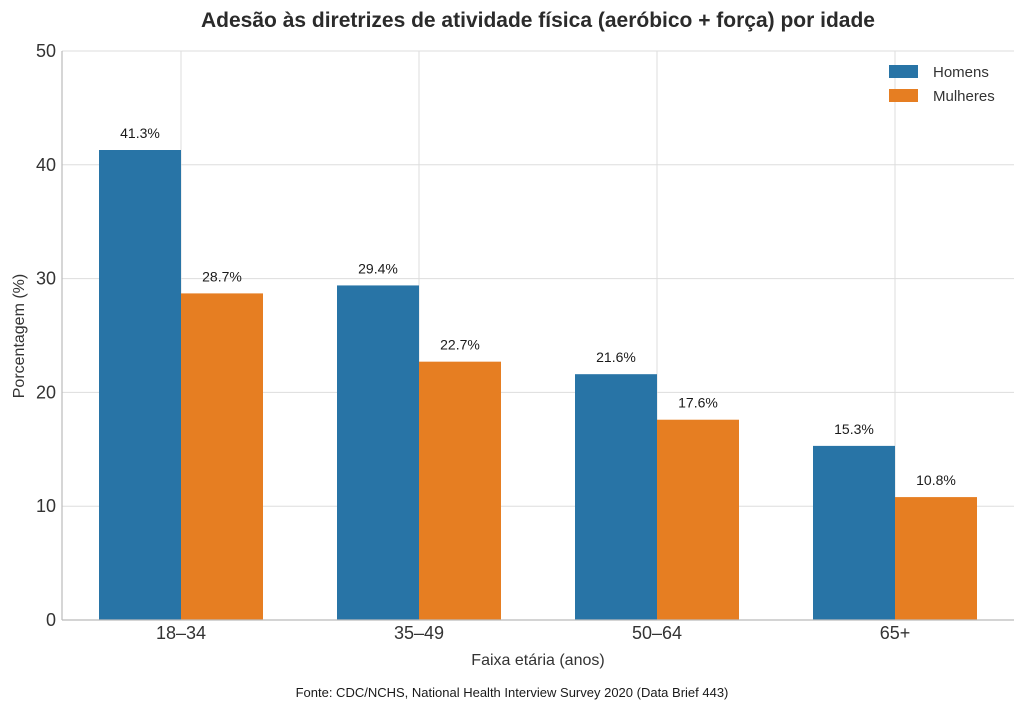 This screenshot has width=1024, height=713. I want to click on data-label: 41.3%, so click(140, 133).